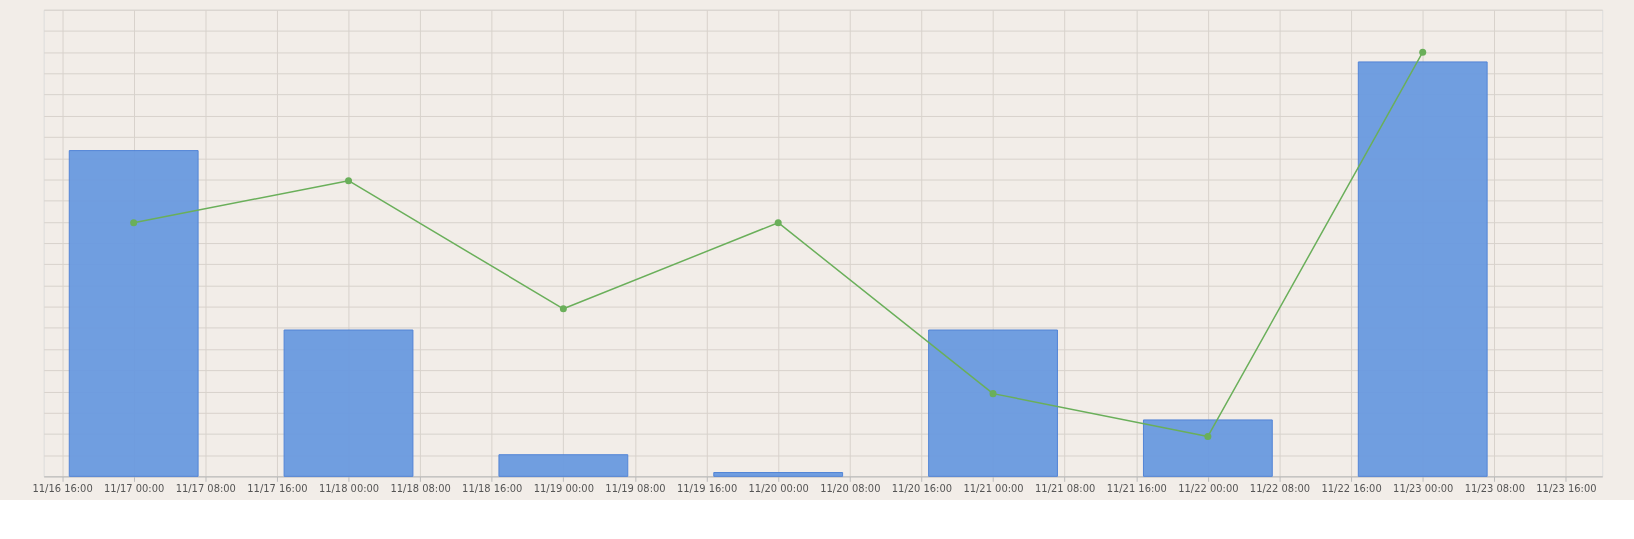  What do you see at coordinates (1136, 488) in the screenshot?
I see `x-tick-label: 11/21 16:00` at bounding box center [1136, 488].